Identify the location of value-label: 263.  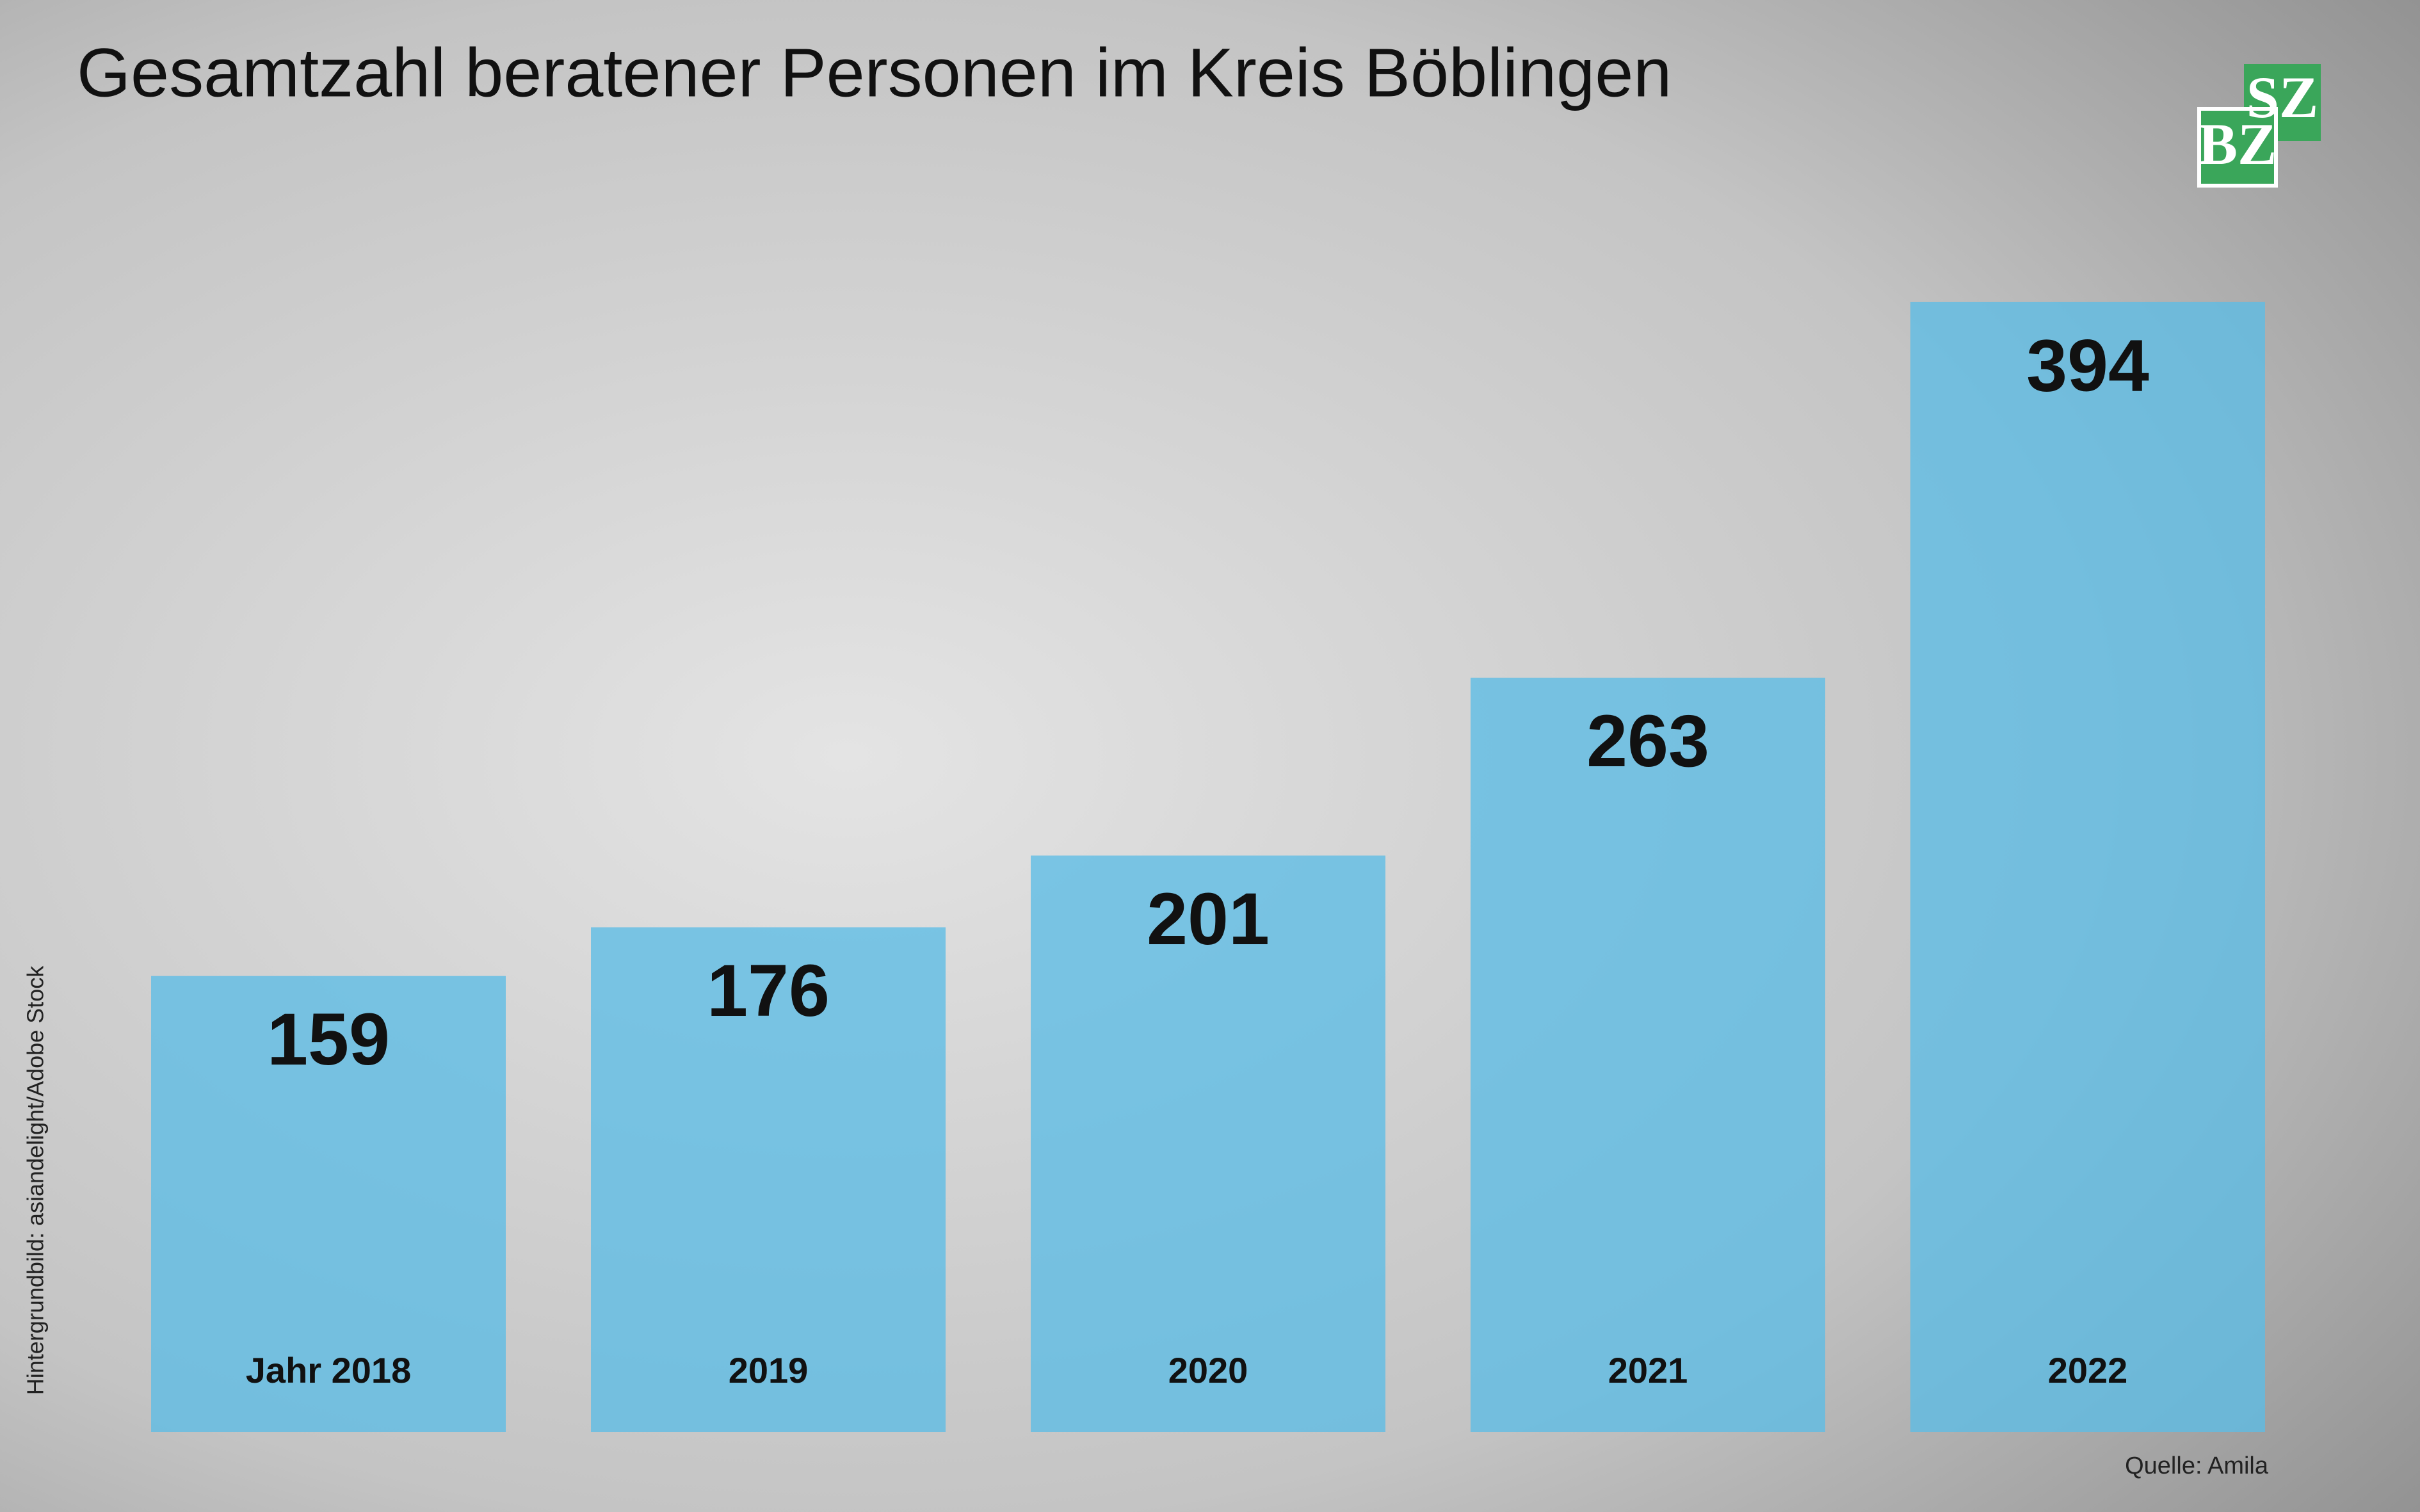
(1647, 741).